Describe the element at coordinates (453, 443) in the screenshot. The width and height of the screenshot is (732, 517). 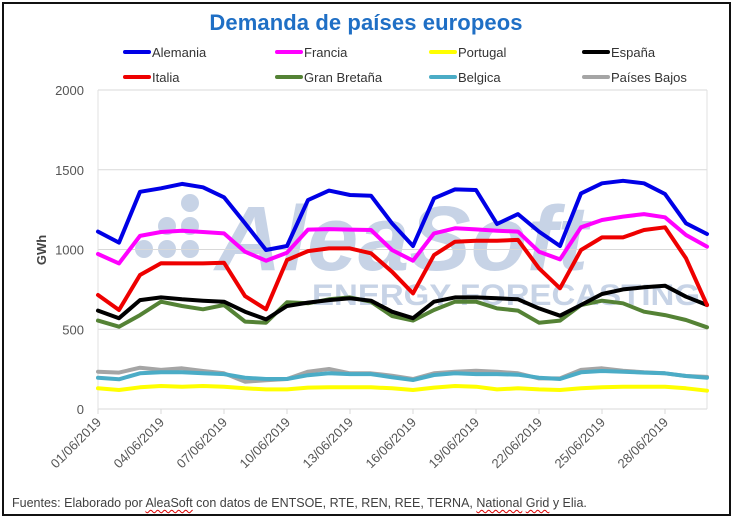
I see `x-tick-label: 19/06/2019` at that location.